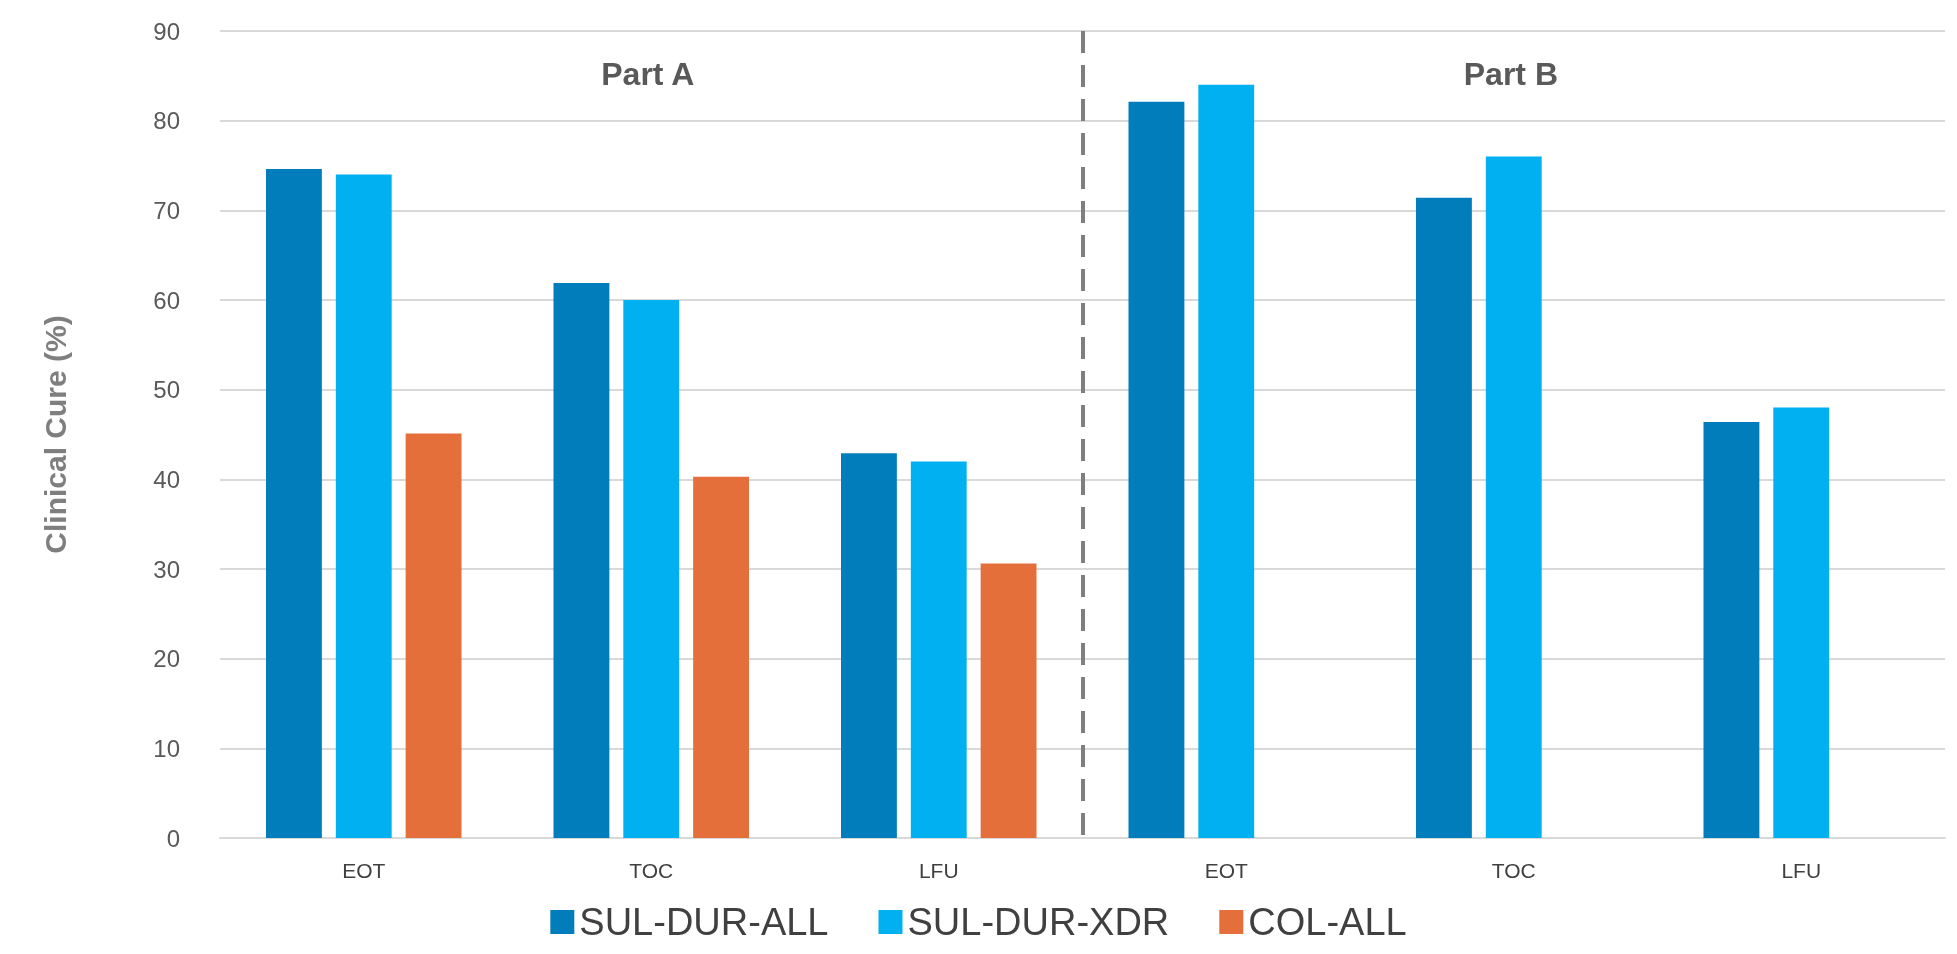  What do you see at coordinates (166, 659) in the screenshot?
I see `y-tick-label: 20` at bounding box center [166, 659].